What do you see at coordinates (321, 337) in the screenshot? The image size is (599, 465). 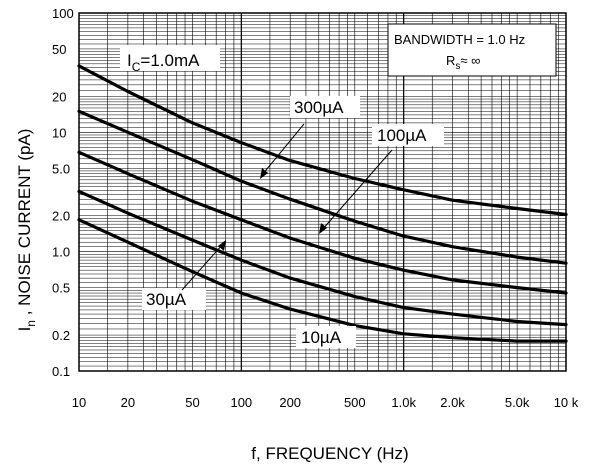 I see `label-10ua: 10µA` at bounding box center [321, 337].